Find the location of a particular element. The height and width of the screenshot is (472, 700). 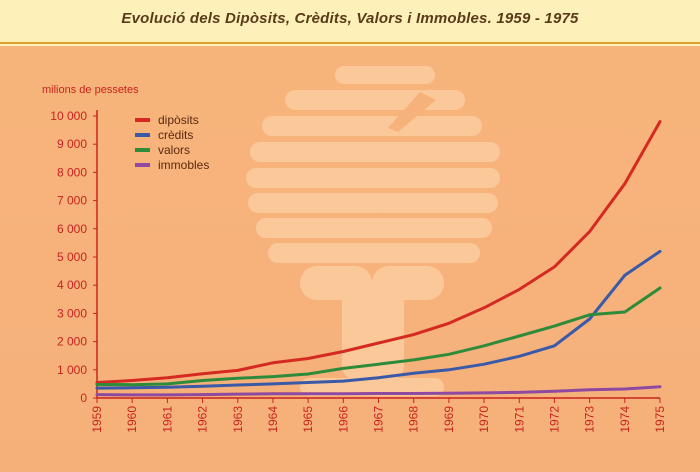

watermark-trunk is located at coordinates (373, 330).